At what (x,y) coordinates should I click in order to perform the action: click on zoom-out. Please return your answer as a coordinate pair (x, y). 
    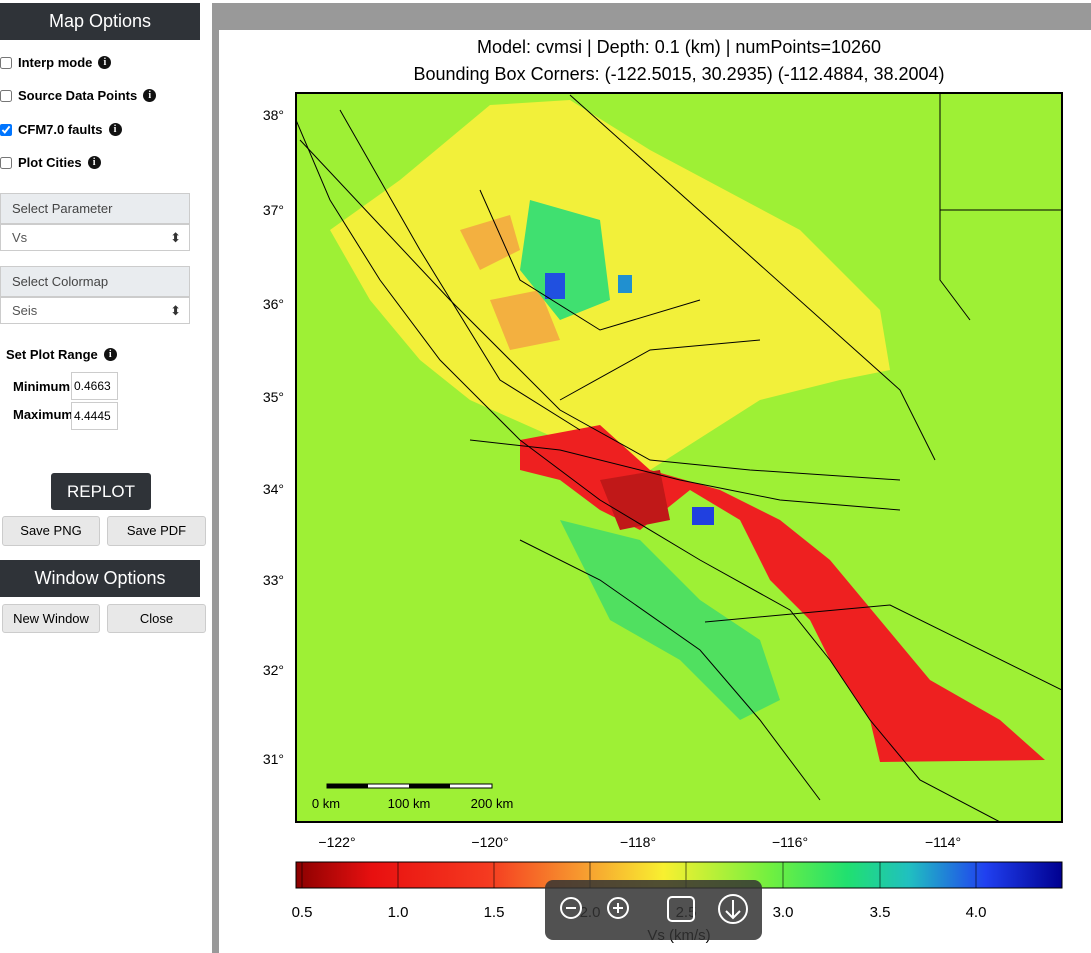
    Looking at the image, I should click on (571, 908).